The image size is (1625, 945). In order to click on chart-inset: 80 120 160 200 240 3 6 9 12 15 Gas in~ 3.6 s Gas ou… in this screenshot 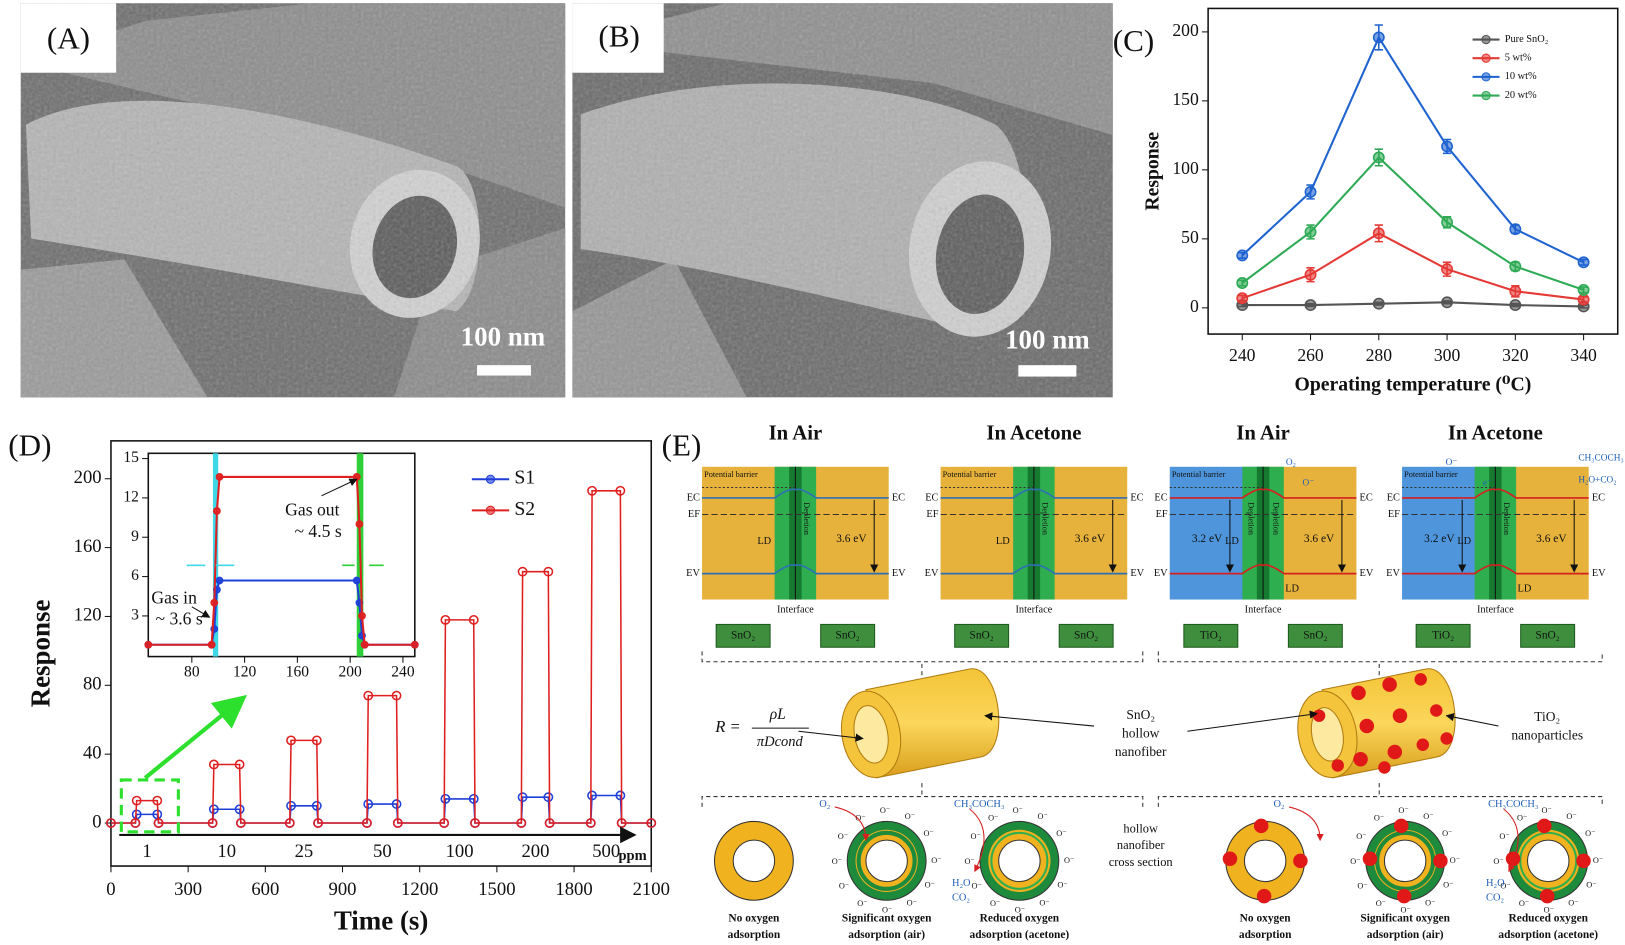, I will do `click(271, 565)`.